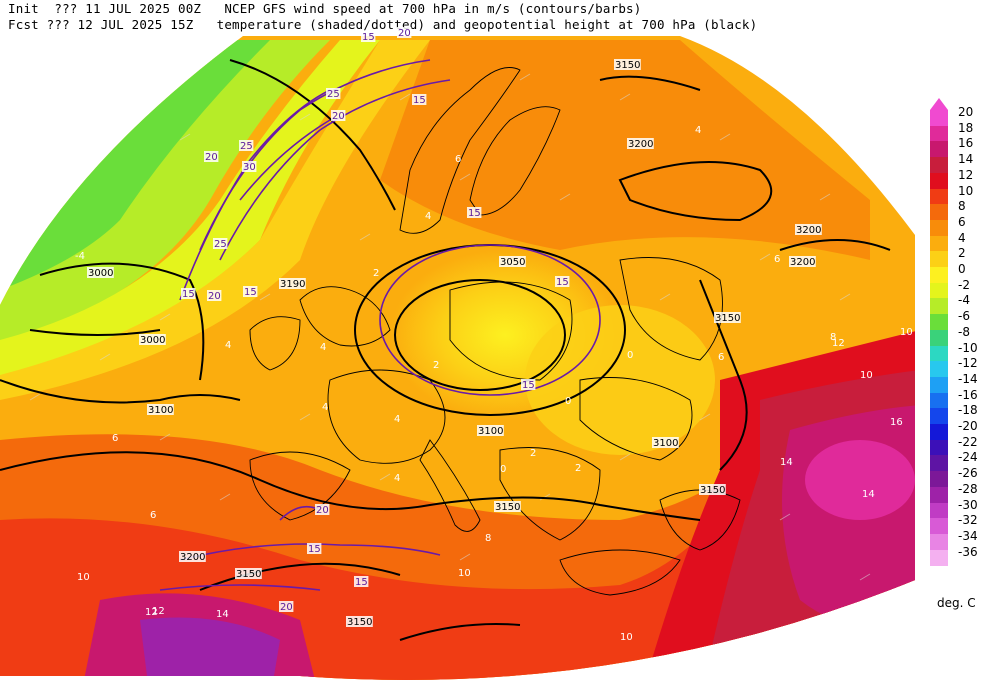  I want to click on colorbar-label: -34, so click(968, 535).